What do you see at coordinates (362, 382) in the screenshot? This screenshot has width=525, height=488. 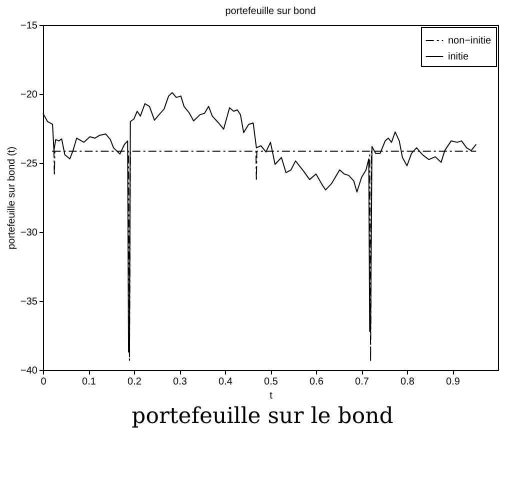 I see `x-tick-label: 0.7` at bounding box center [362, 382].